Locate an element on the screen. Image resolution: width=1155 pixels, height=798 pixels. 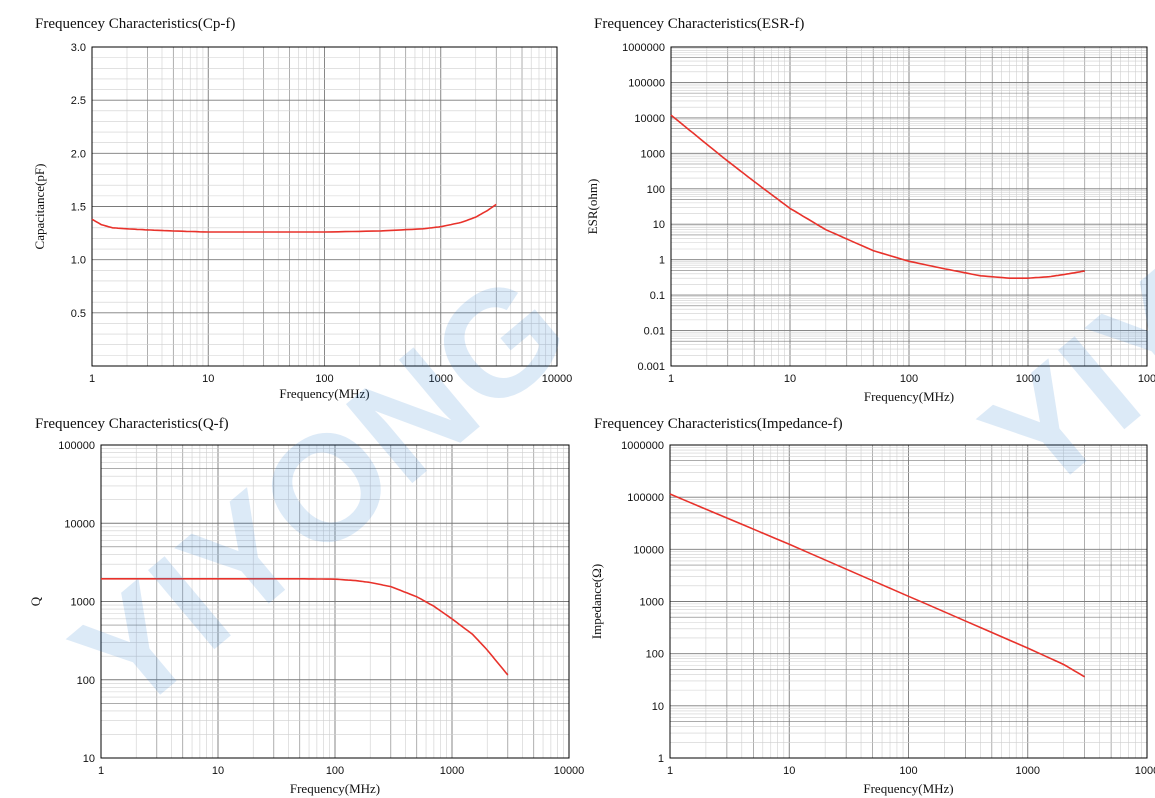
y-axis-label: Q is located at coordinates (35, 601).